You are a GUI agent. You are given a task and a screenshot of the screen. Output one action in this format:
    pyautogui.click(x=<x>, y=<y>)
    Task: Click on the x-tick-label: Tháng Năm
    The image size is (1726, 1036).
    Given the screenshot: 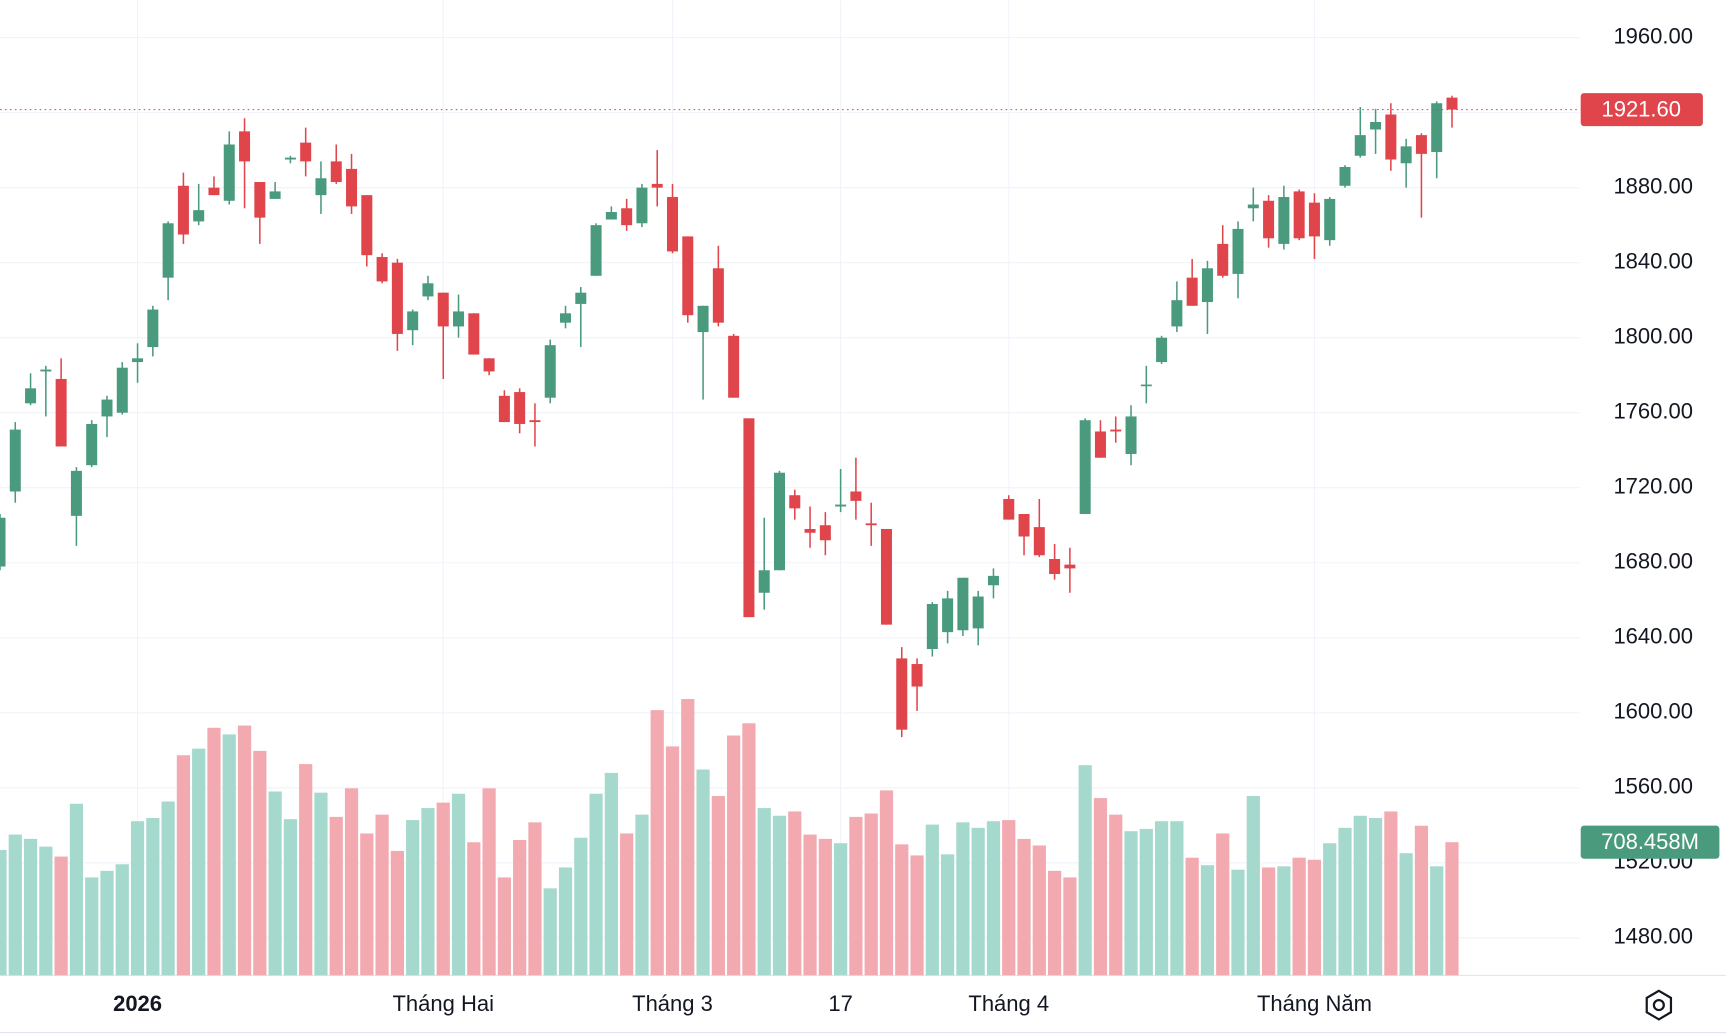 What is the action you would take?
    pyautogui.click(x=1314, y=1003)
    